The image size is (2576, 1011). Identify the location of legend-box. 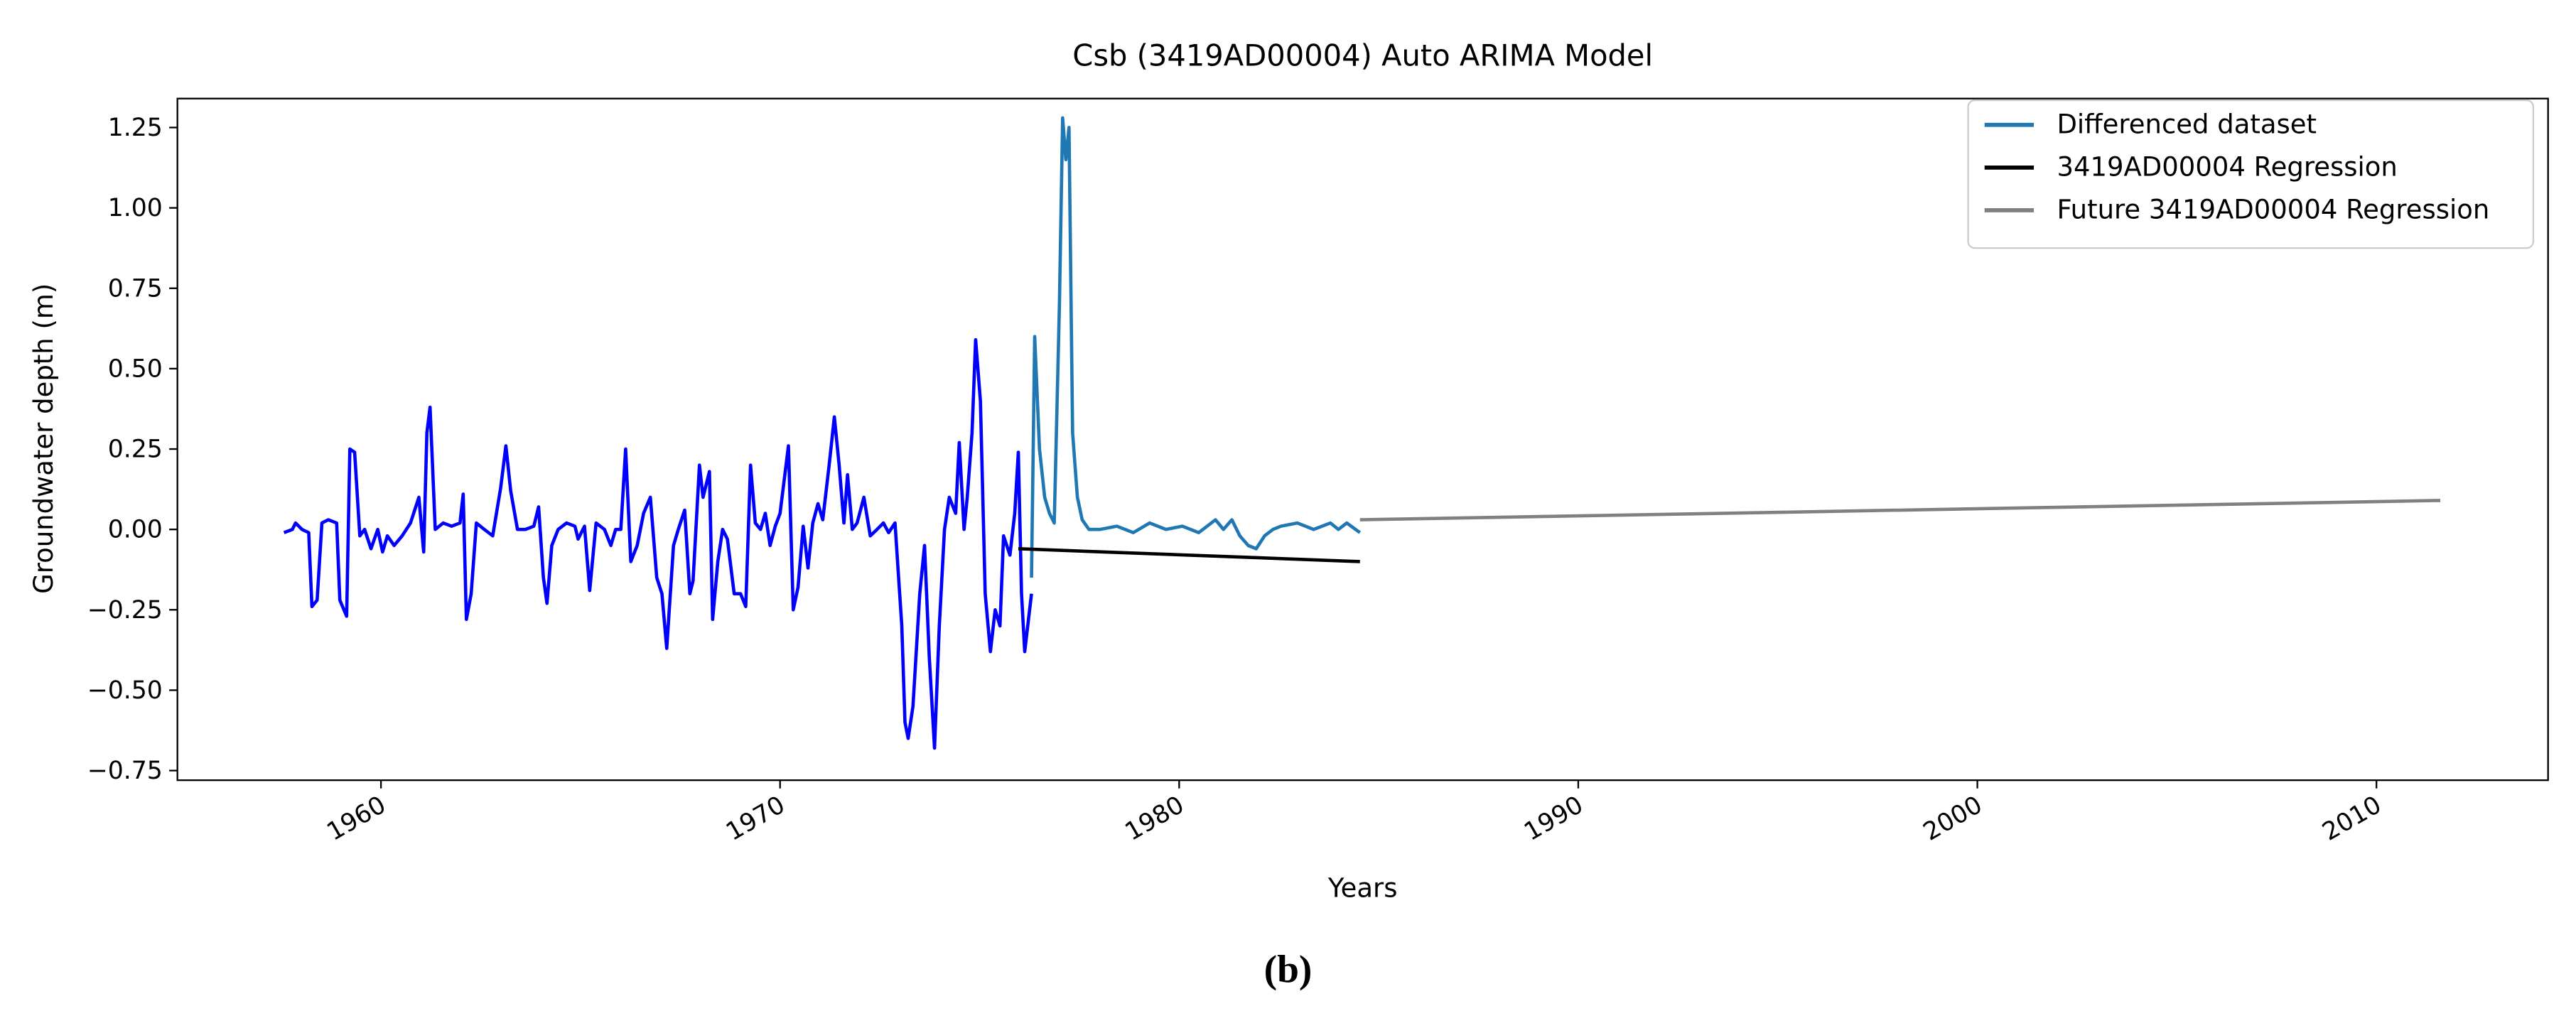
(2251, 174).